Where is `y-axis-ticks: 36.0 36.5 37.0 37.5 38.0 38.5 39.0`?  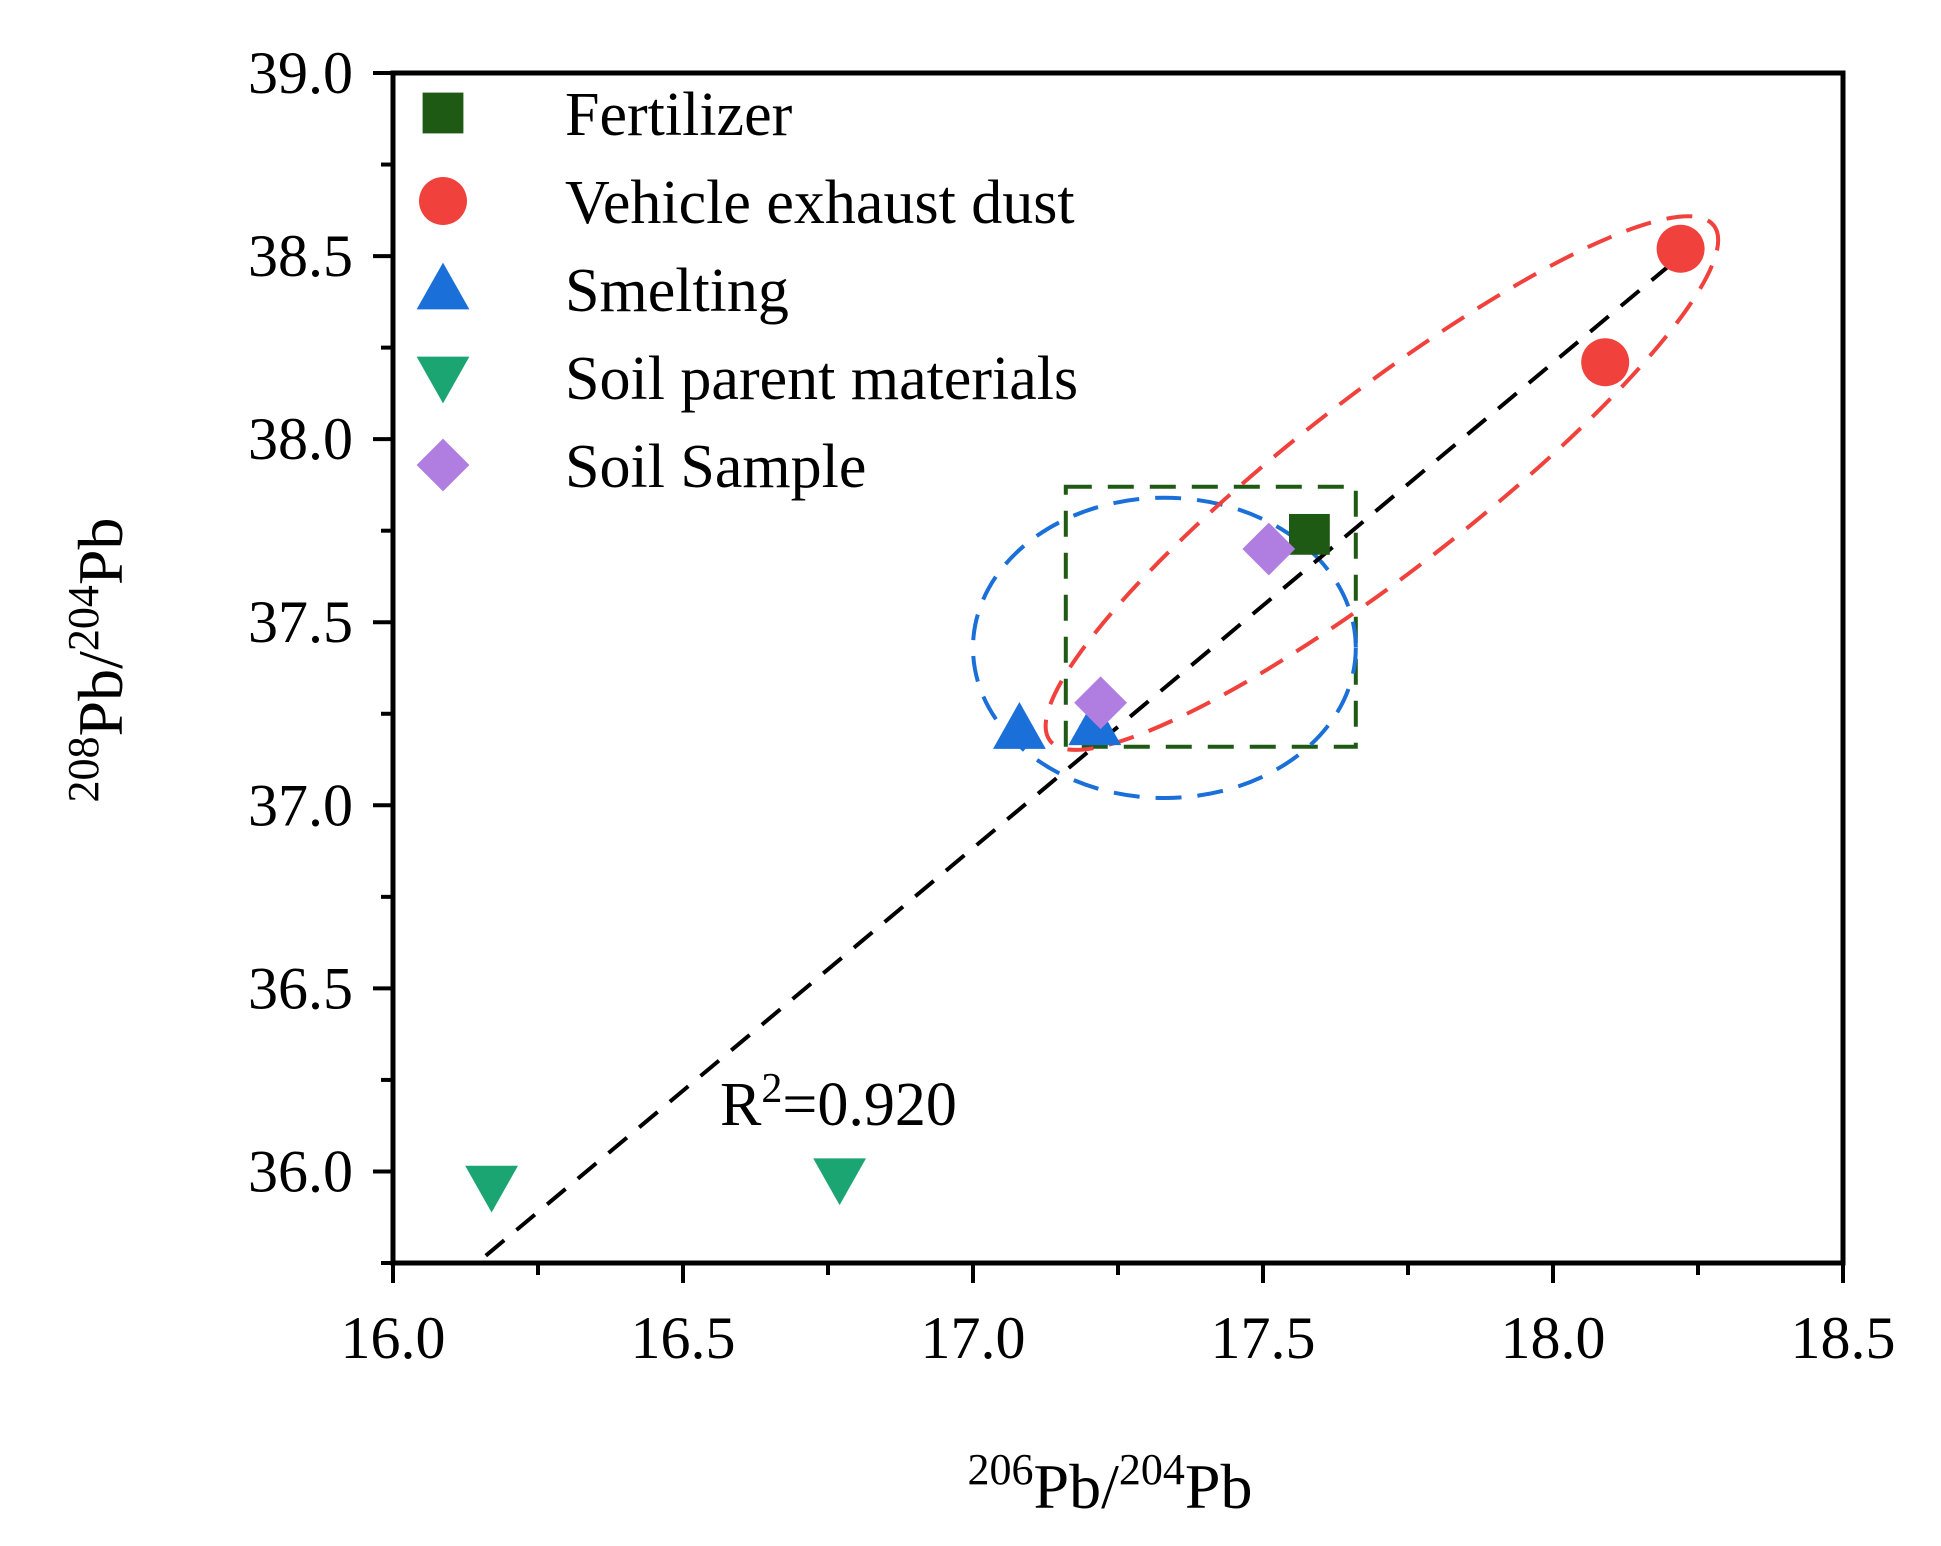 y-axis-ticks: 36.0 36.5 37.0 37.5 38.0 38.5 39.0 is located at coordinates (320, 652).